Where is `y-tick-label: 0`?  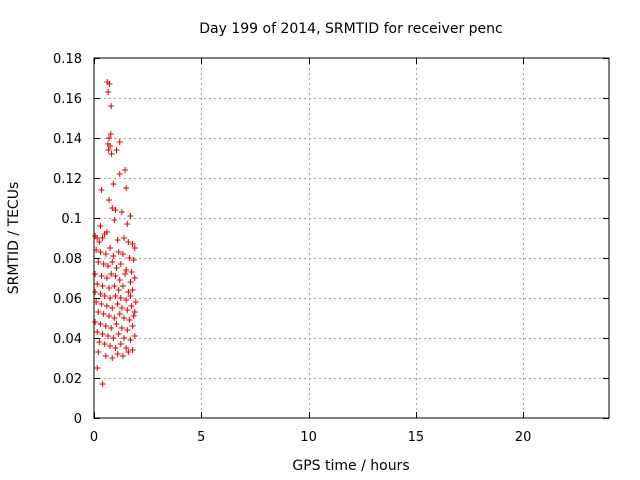
y-tick-label: 0 is located at coordinates (78, 419).